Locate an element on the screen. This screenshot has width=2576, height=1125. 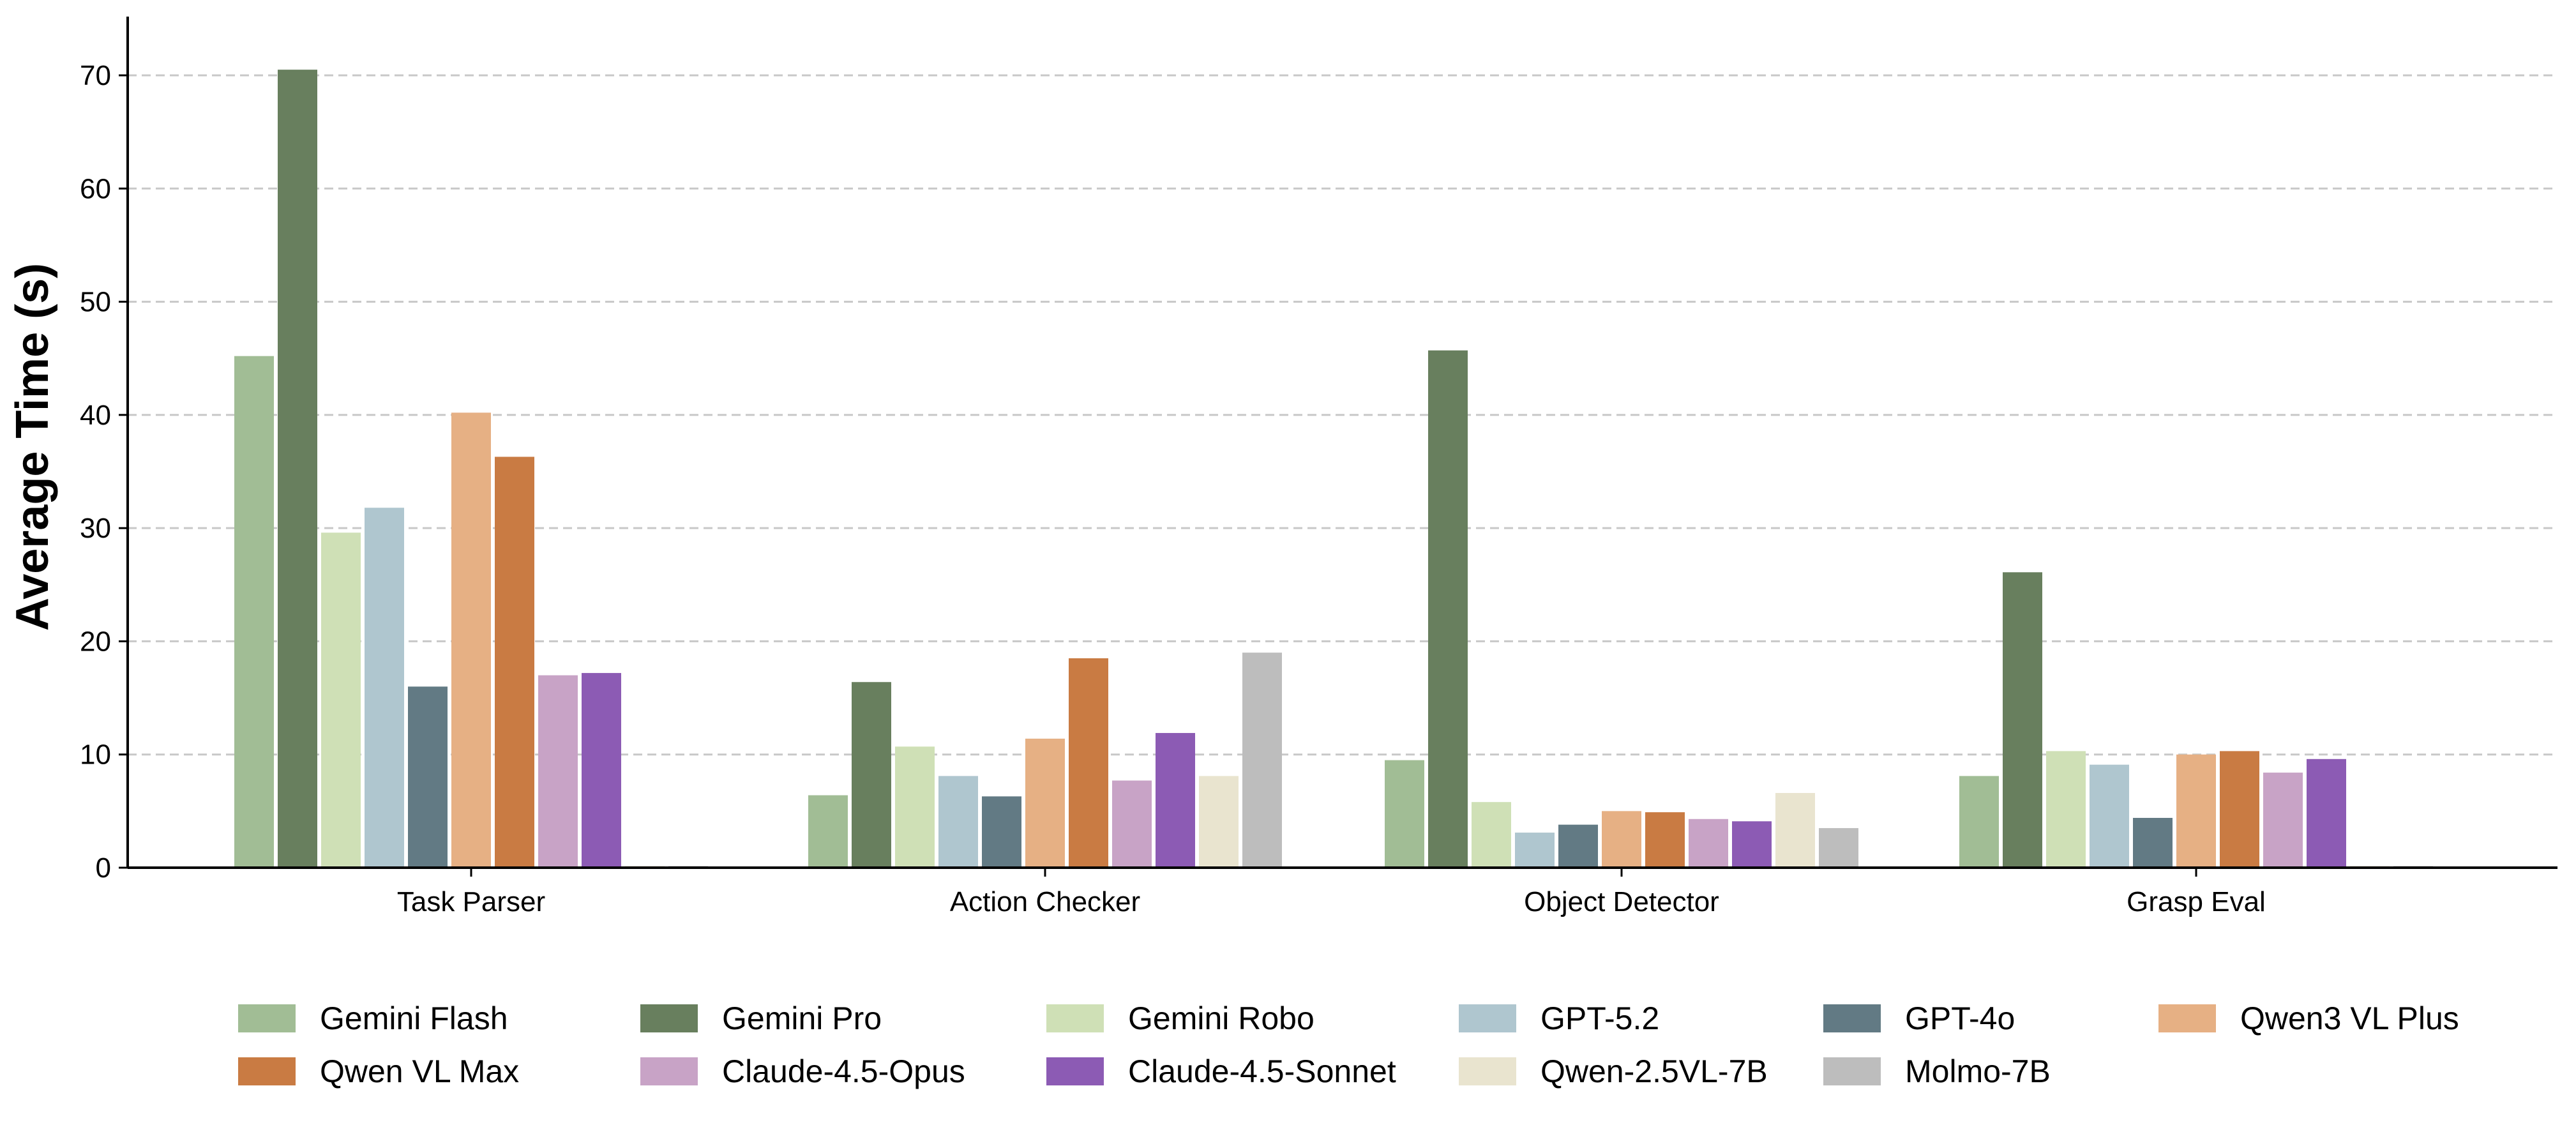
y-tick-label: 50 is located at coordinates (95, 303).